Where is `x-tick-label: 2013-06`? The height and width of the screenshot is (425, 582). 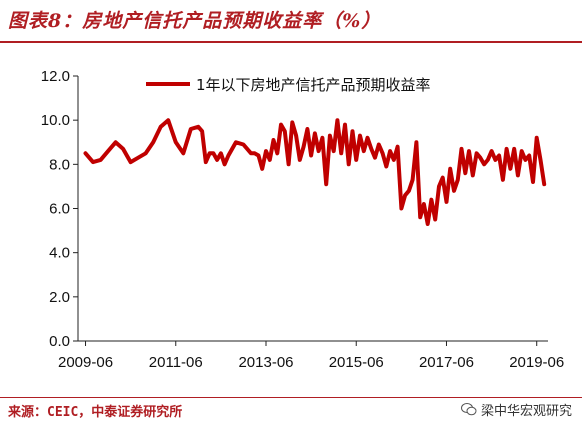 x-tick-label: 2013-06 is located at coordinates (265, 362).